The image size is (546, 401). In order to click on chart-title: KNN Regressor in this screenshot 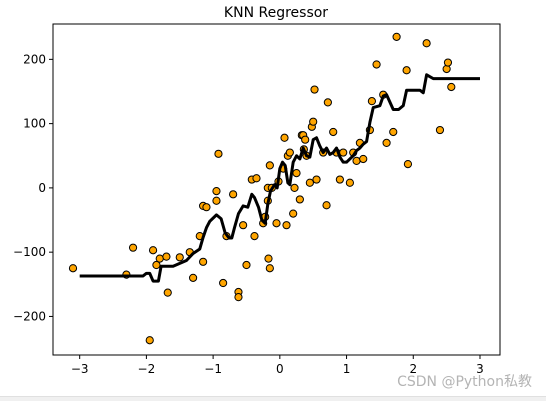, I will do `click(276, 13)`.